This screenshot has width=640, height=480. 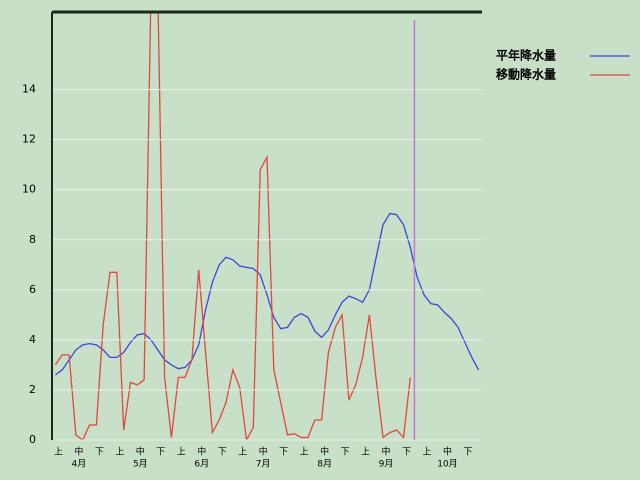 What do you see at coordinates (29, 89) in the screenshot?
I see `y-tick-label: 14` at bounding box center [29, 89].